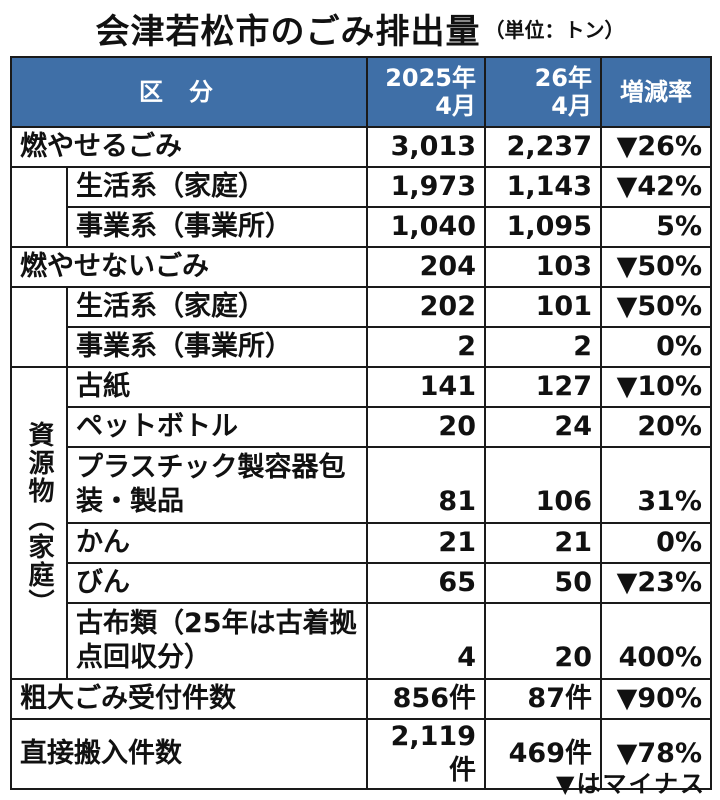 The height and width of the screenshot is (800, 720). I want to click on row-label: 粗大ごみ受付件数, so click(189, 699).